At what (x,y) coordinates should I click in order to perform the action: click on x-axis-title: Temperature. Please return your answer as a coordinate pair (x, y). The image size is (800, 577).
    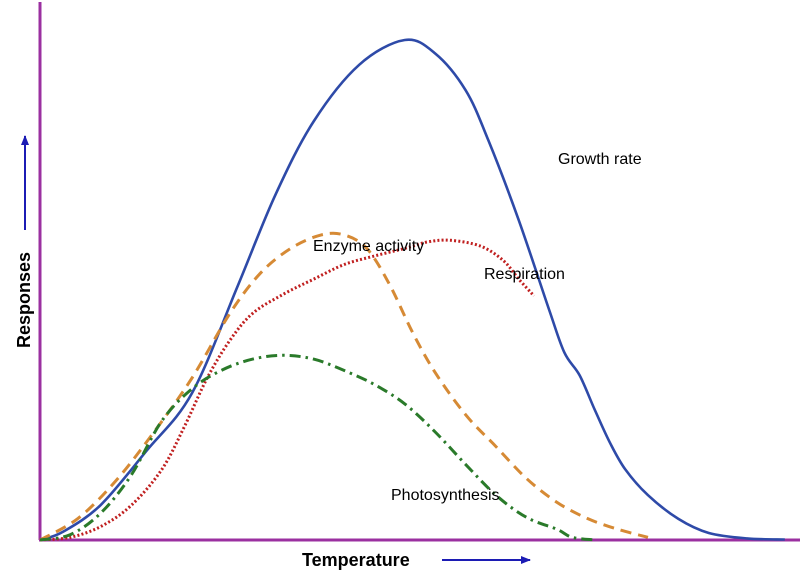
    Looking at the image, I should click on (356, 560).